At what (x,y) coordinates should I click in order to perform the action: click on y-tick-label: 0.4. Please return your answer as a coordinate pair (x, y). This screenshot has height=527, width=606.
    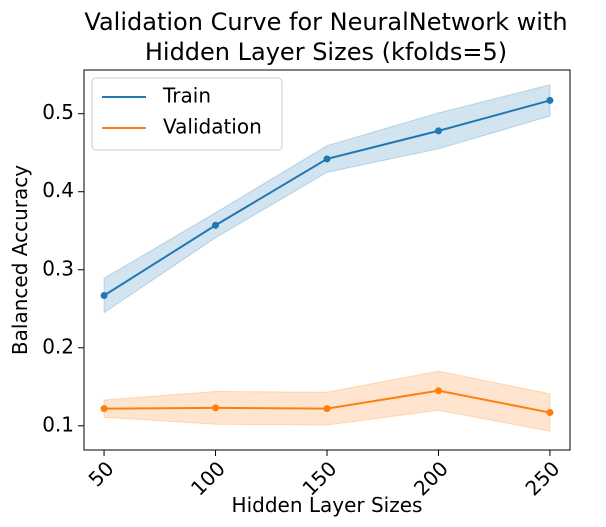
    Looking at the image, I should click on (58, 190).